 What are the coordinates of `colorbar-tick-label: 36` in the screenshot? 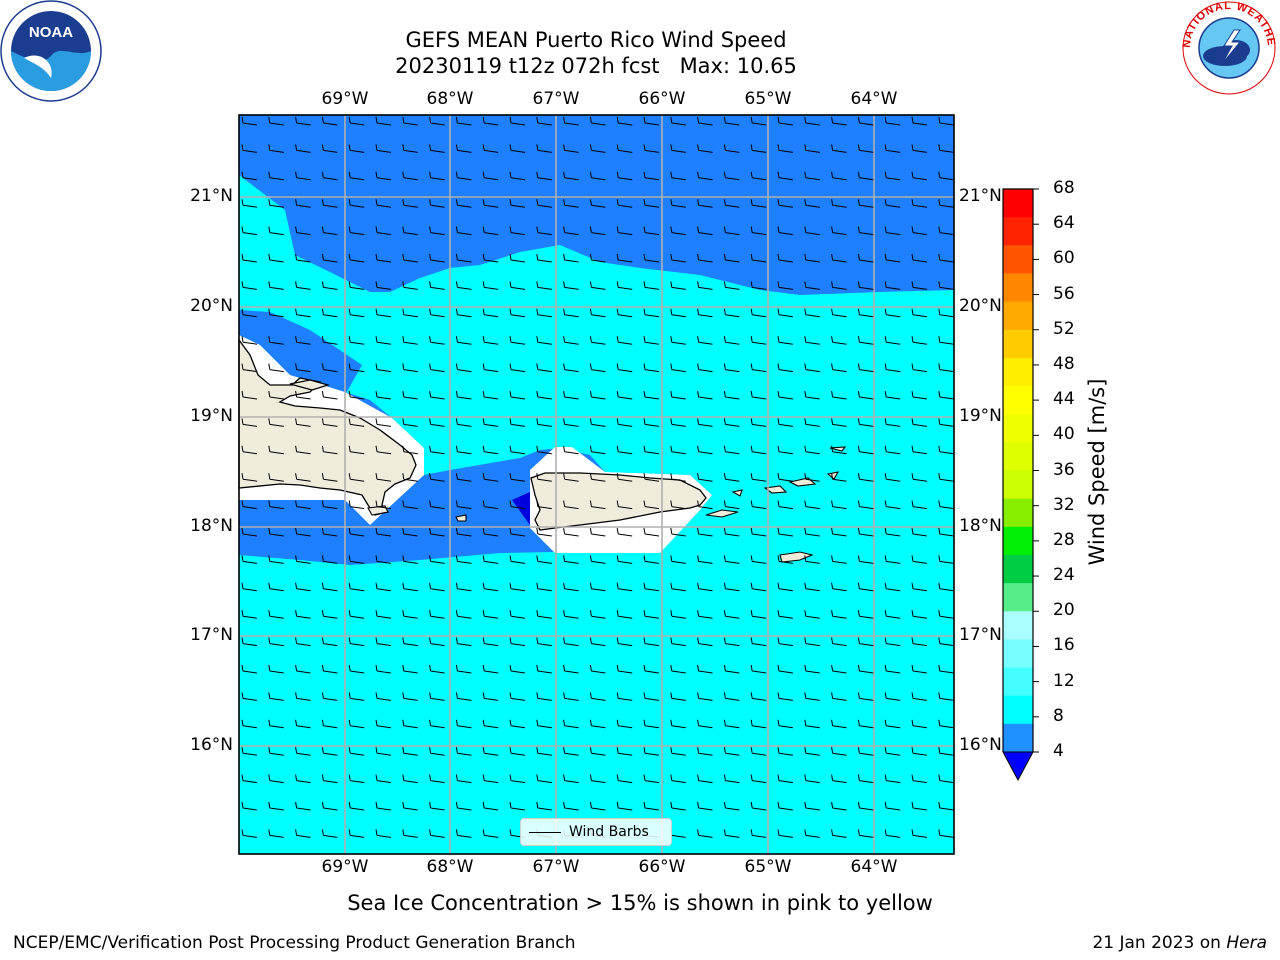 It's located at (1064, 469).